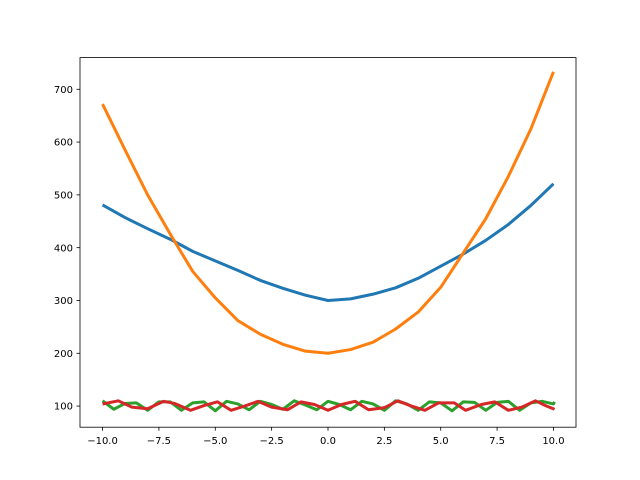 The height and width of the screenshot is (480, 640). Describe the element at coordinates (497, 441) in the screenshot. I see `x-tick-label: 7.5` at that location.